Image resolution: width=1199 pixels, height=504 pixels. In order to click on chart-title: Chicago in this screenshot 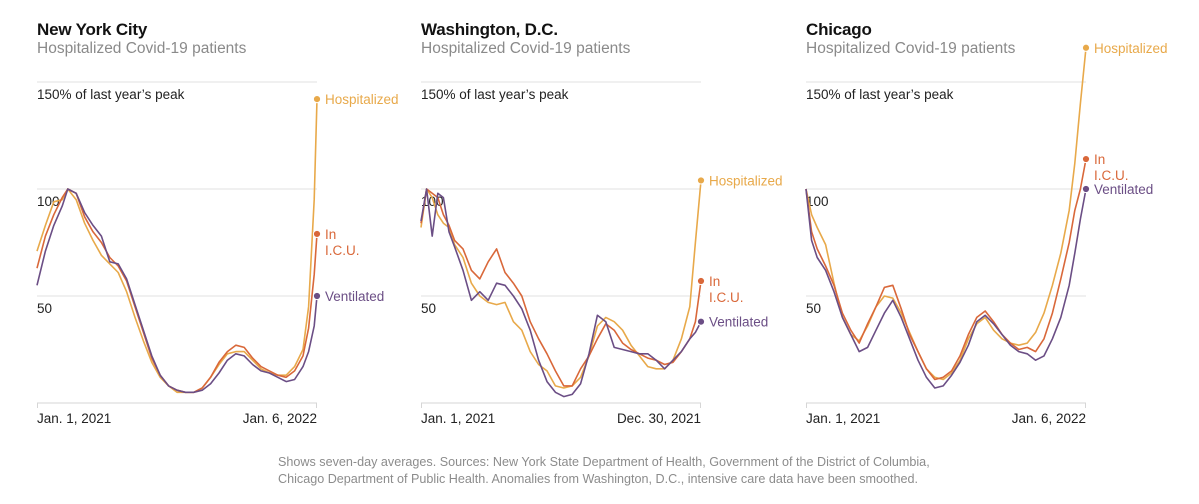, I will do `click(839, 29)`.